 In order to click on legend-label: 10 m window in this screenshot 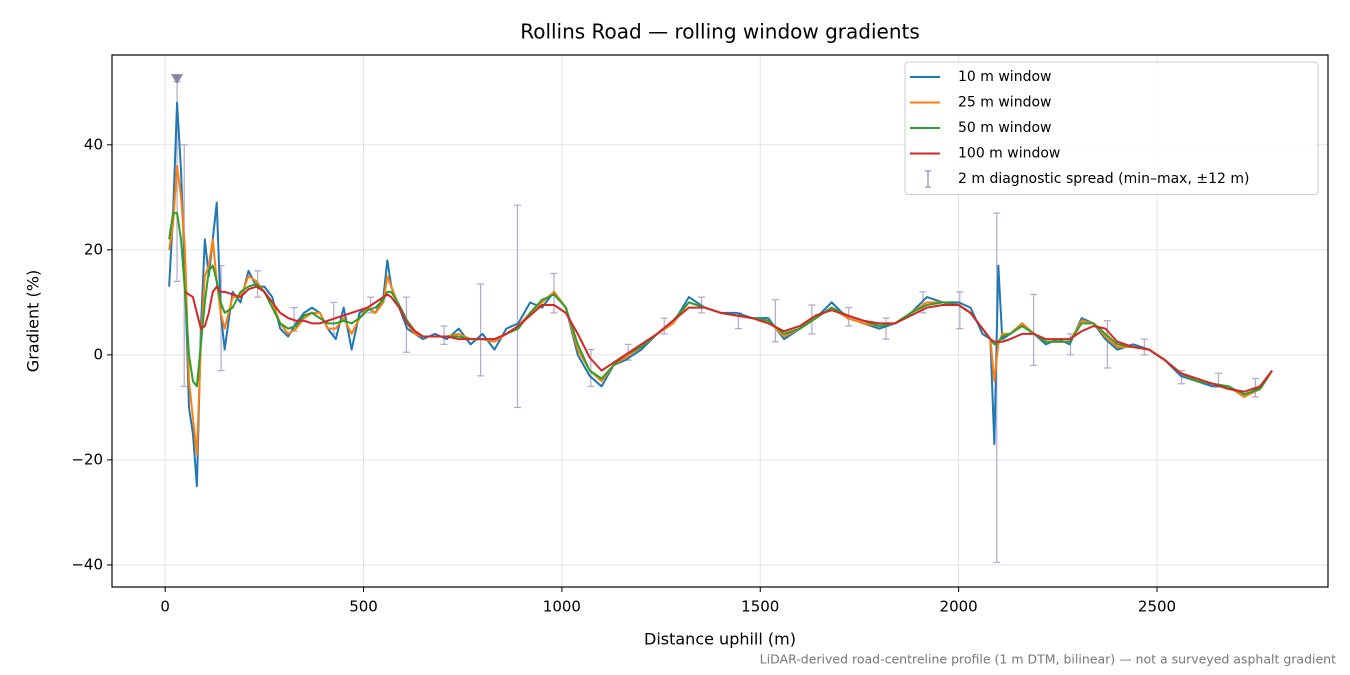, I will do `click(1004, 77)`.